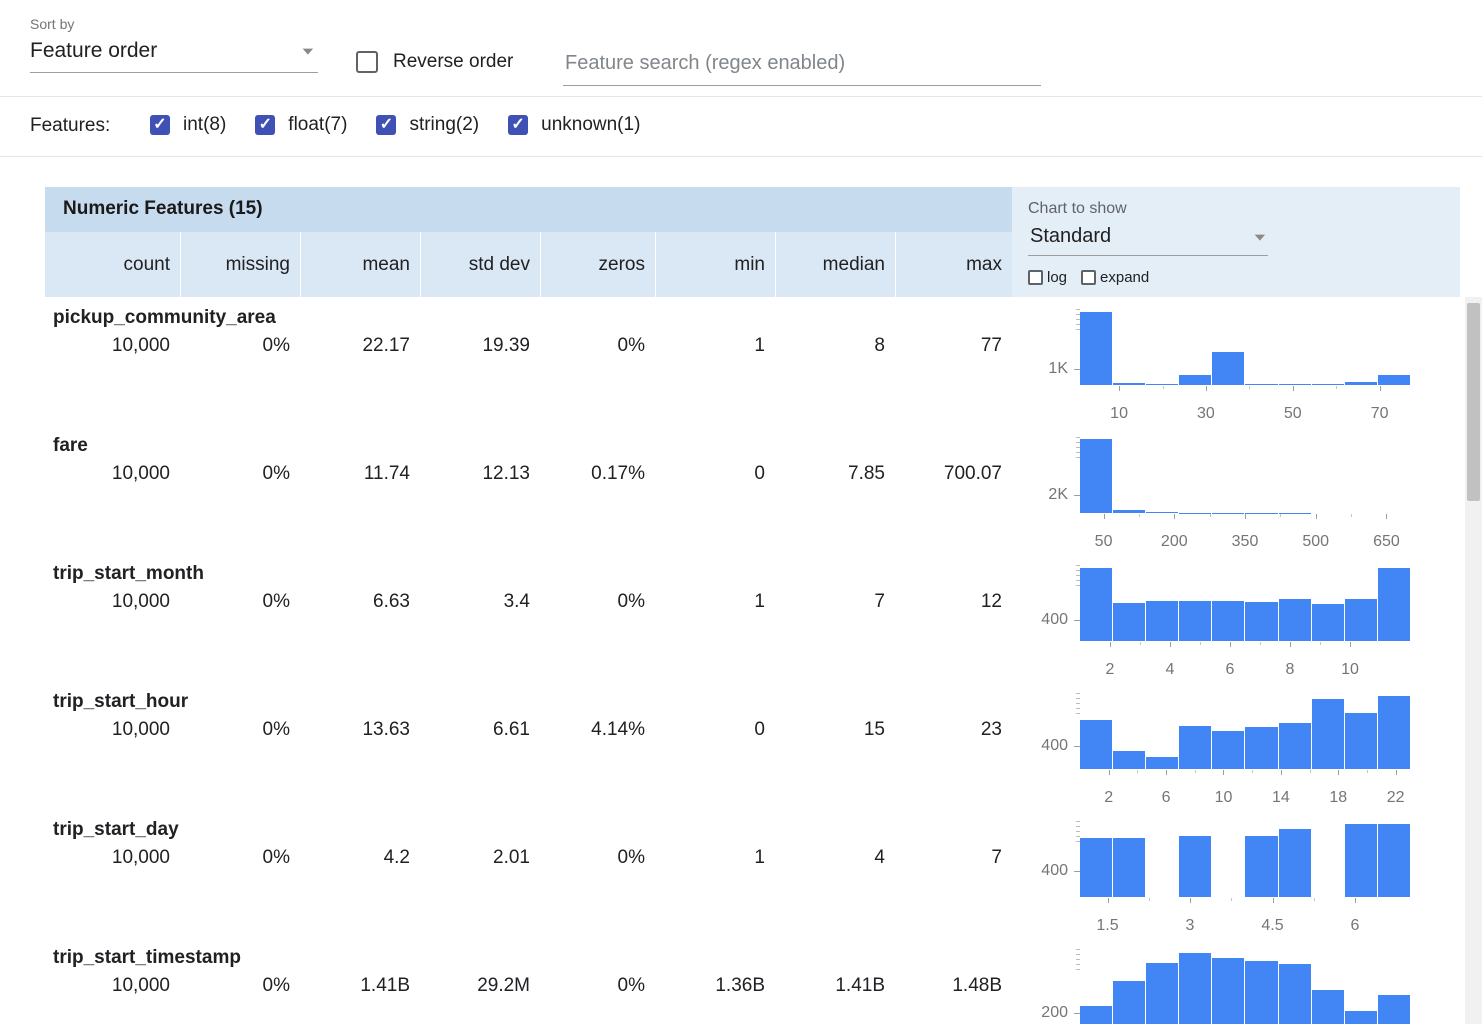  What do you see at coordinates (528, 209) in the screenshot?
I see `table-title-band: Numeric Features (15)` at bounding box center [528, 209].